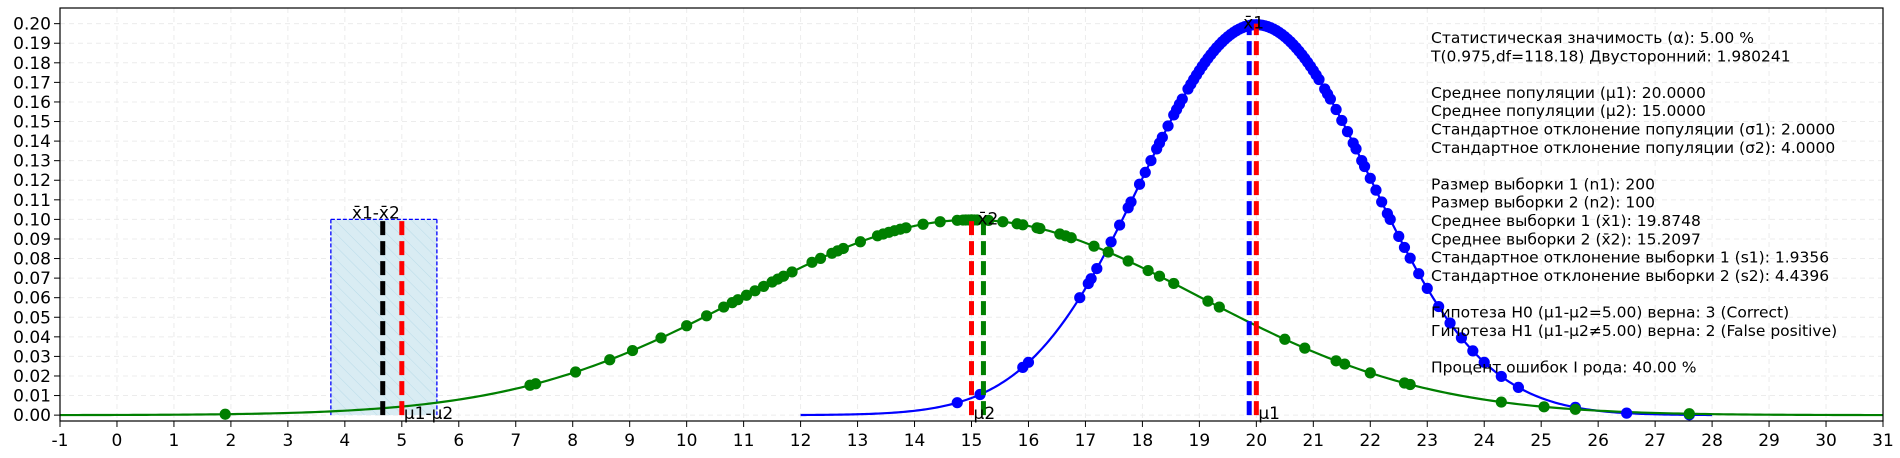 Image resolution: width=1900 pixels, height=458 pixels. Describe the element at coordinates (1769, 441) in the screenshot. I see `x-tick-label: 29` at that location.